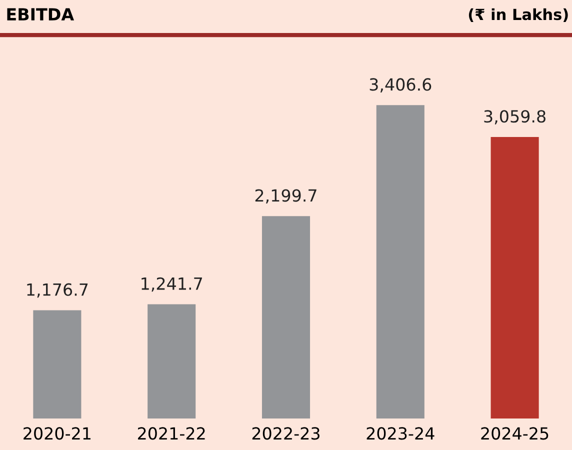 This screenshot has height=450, width=572. What do you see at coordinates (285, 196) in the screenshot?
I see `data-label: 2,199.7` at bounding box center [285, 196].